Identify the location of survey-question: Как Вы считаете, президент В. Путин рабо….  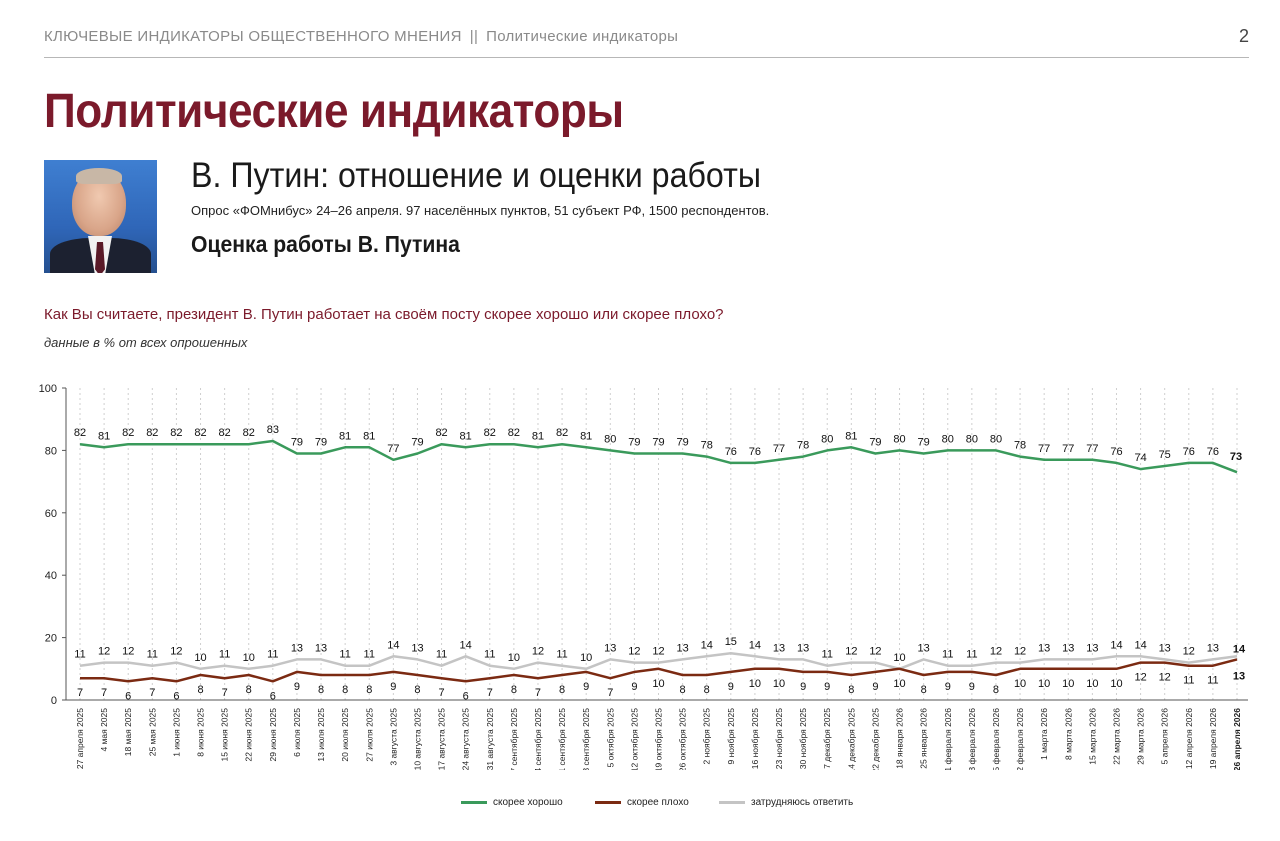
(384, 314).